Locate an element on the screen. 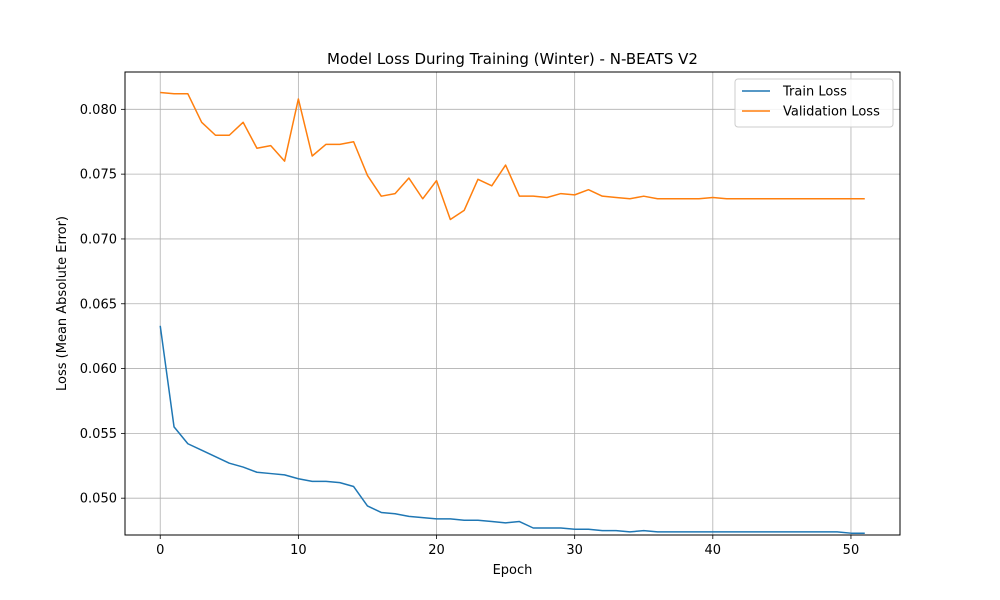  x-tick-label: 10 is located at coordinates (298, 550).